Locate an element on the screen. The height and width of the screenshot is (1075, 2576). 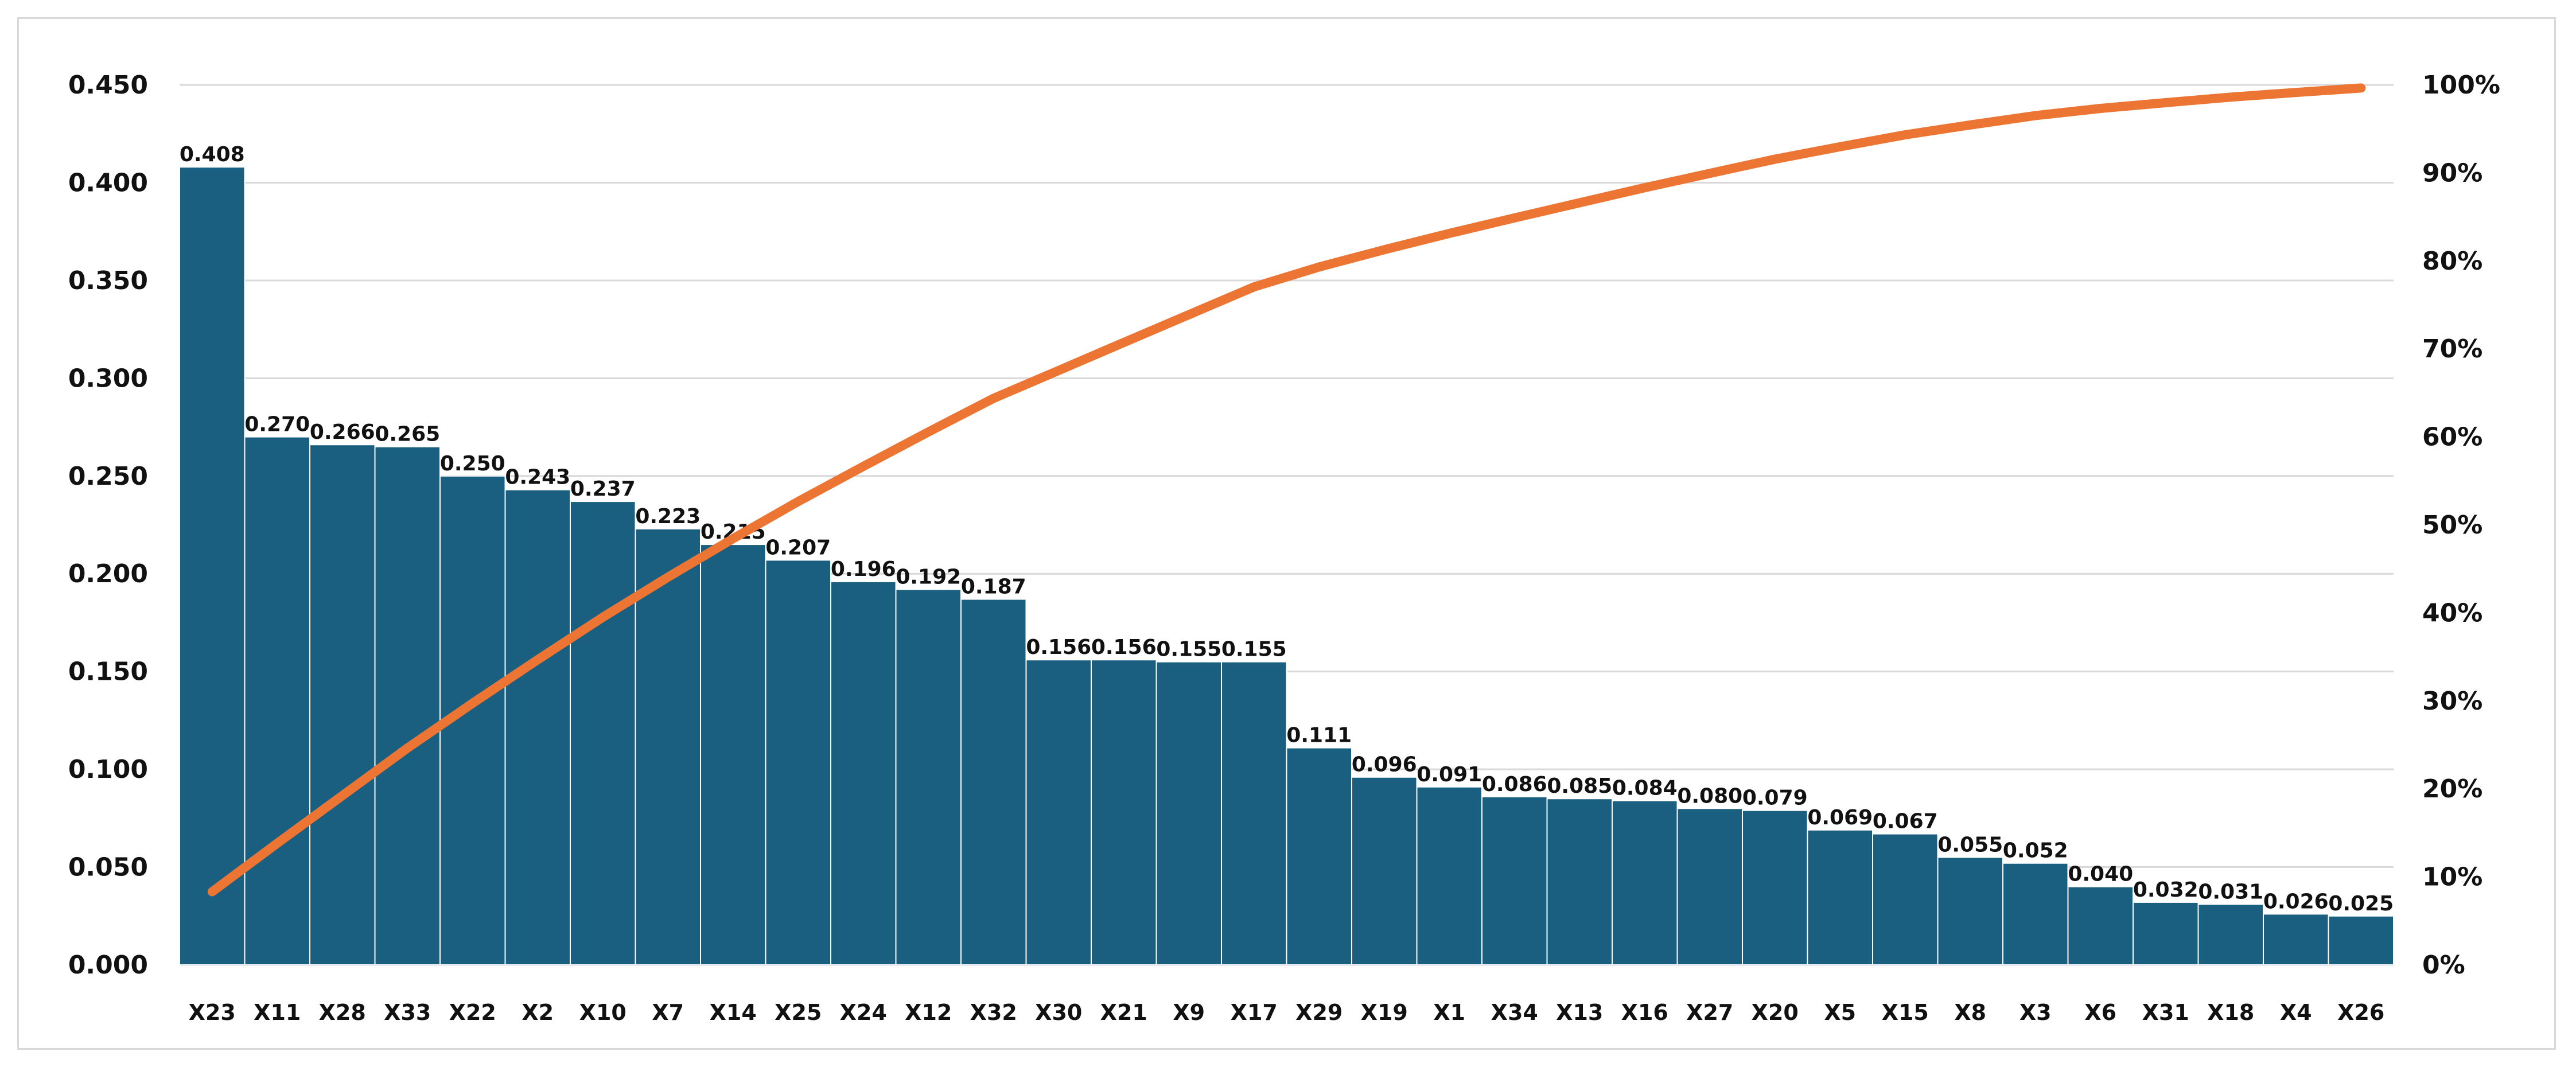
x-tick-label: X27 is located at coordinates (1710, 1012).